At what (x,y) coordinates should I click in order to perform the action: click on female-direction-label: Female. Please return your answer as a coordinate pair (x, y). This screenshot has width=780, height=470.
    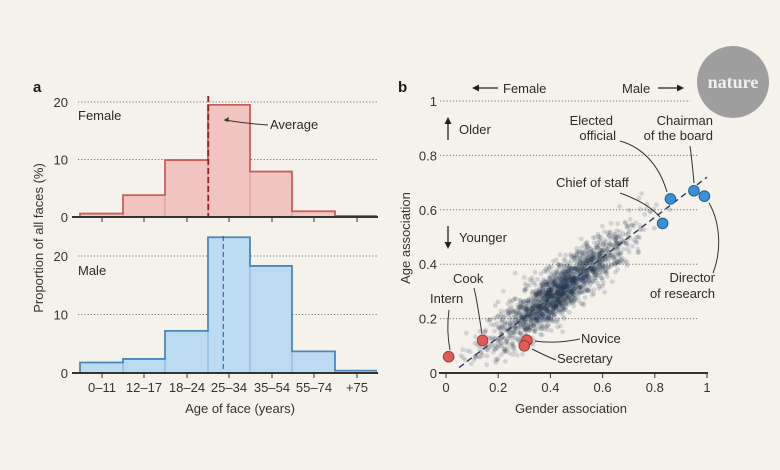
    Looking at the image, I should click on (524, 88).